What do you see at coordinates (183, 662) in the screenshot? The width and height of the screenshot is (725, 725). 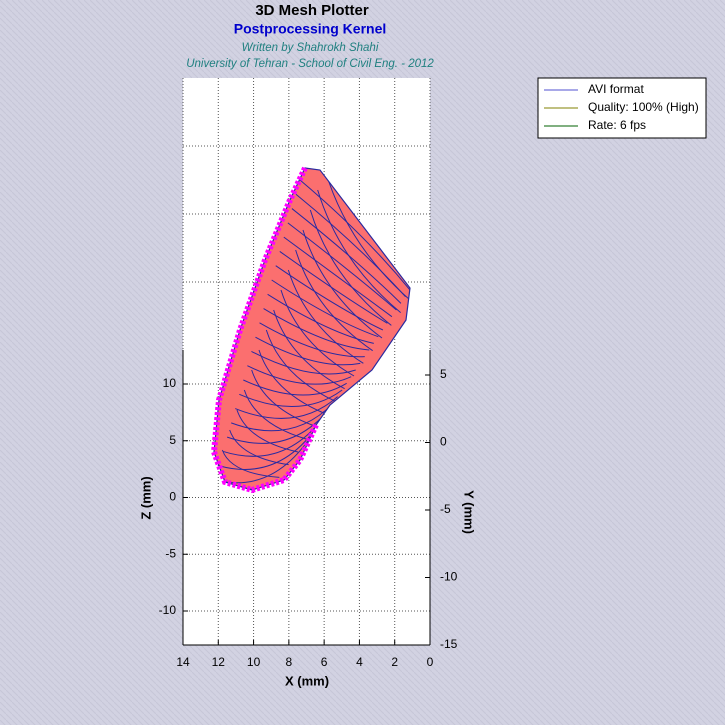 I see `x-tick-label: 14` at bounding box center [183, 662].